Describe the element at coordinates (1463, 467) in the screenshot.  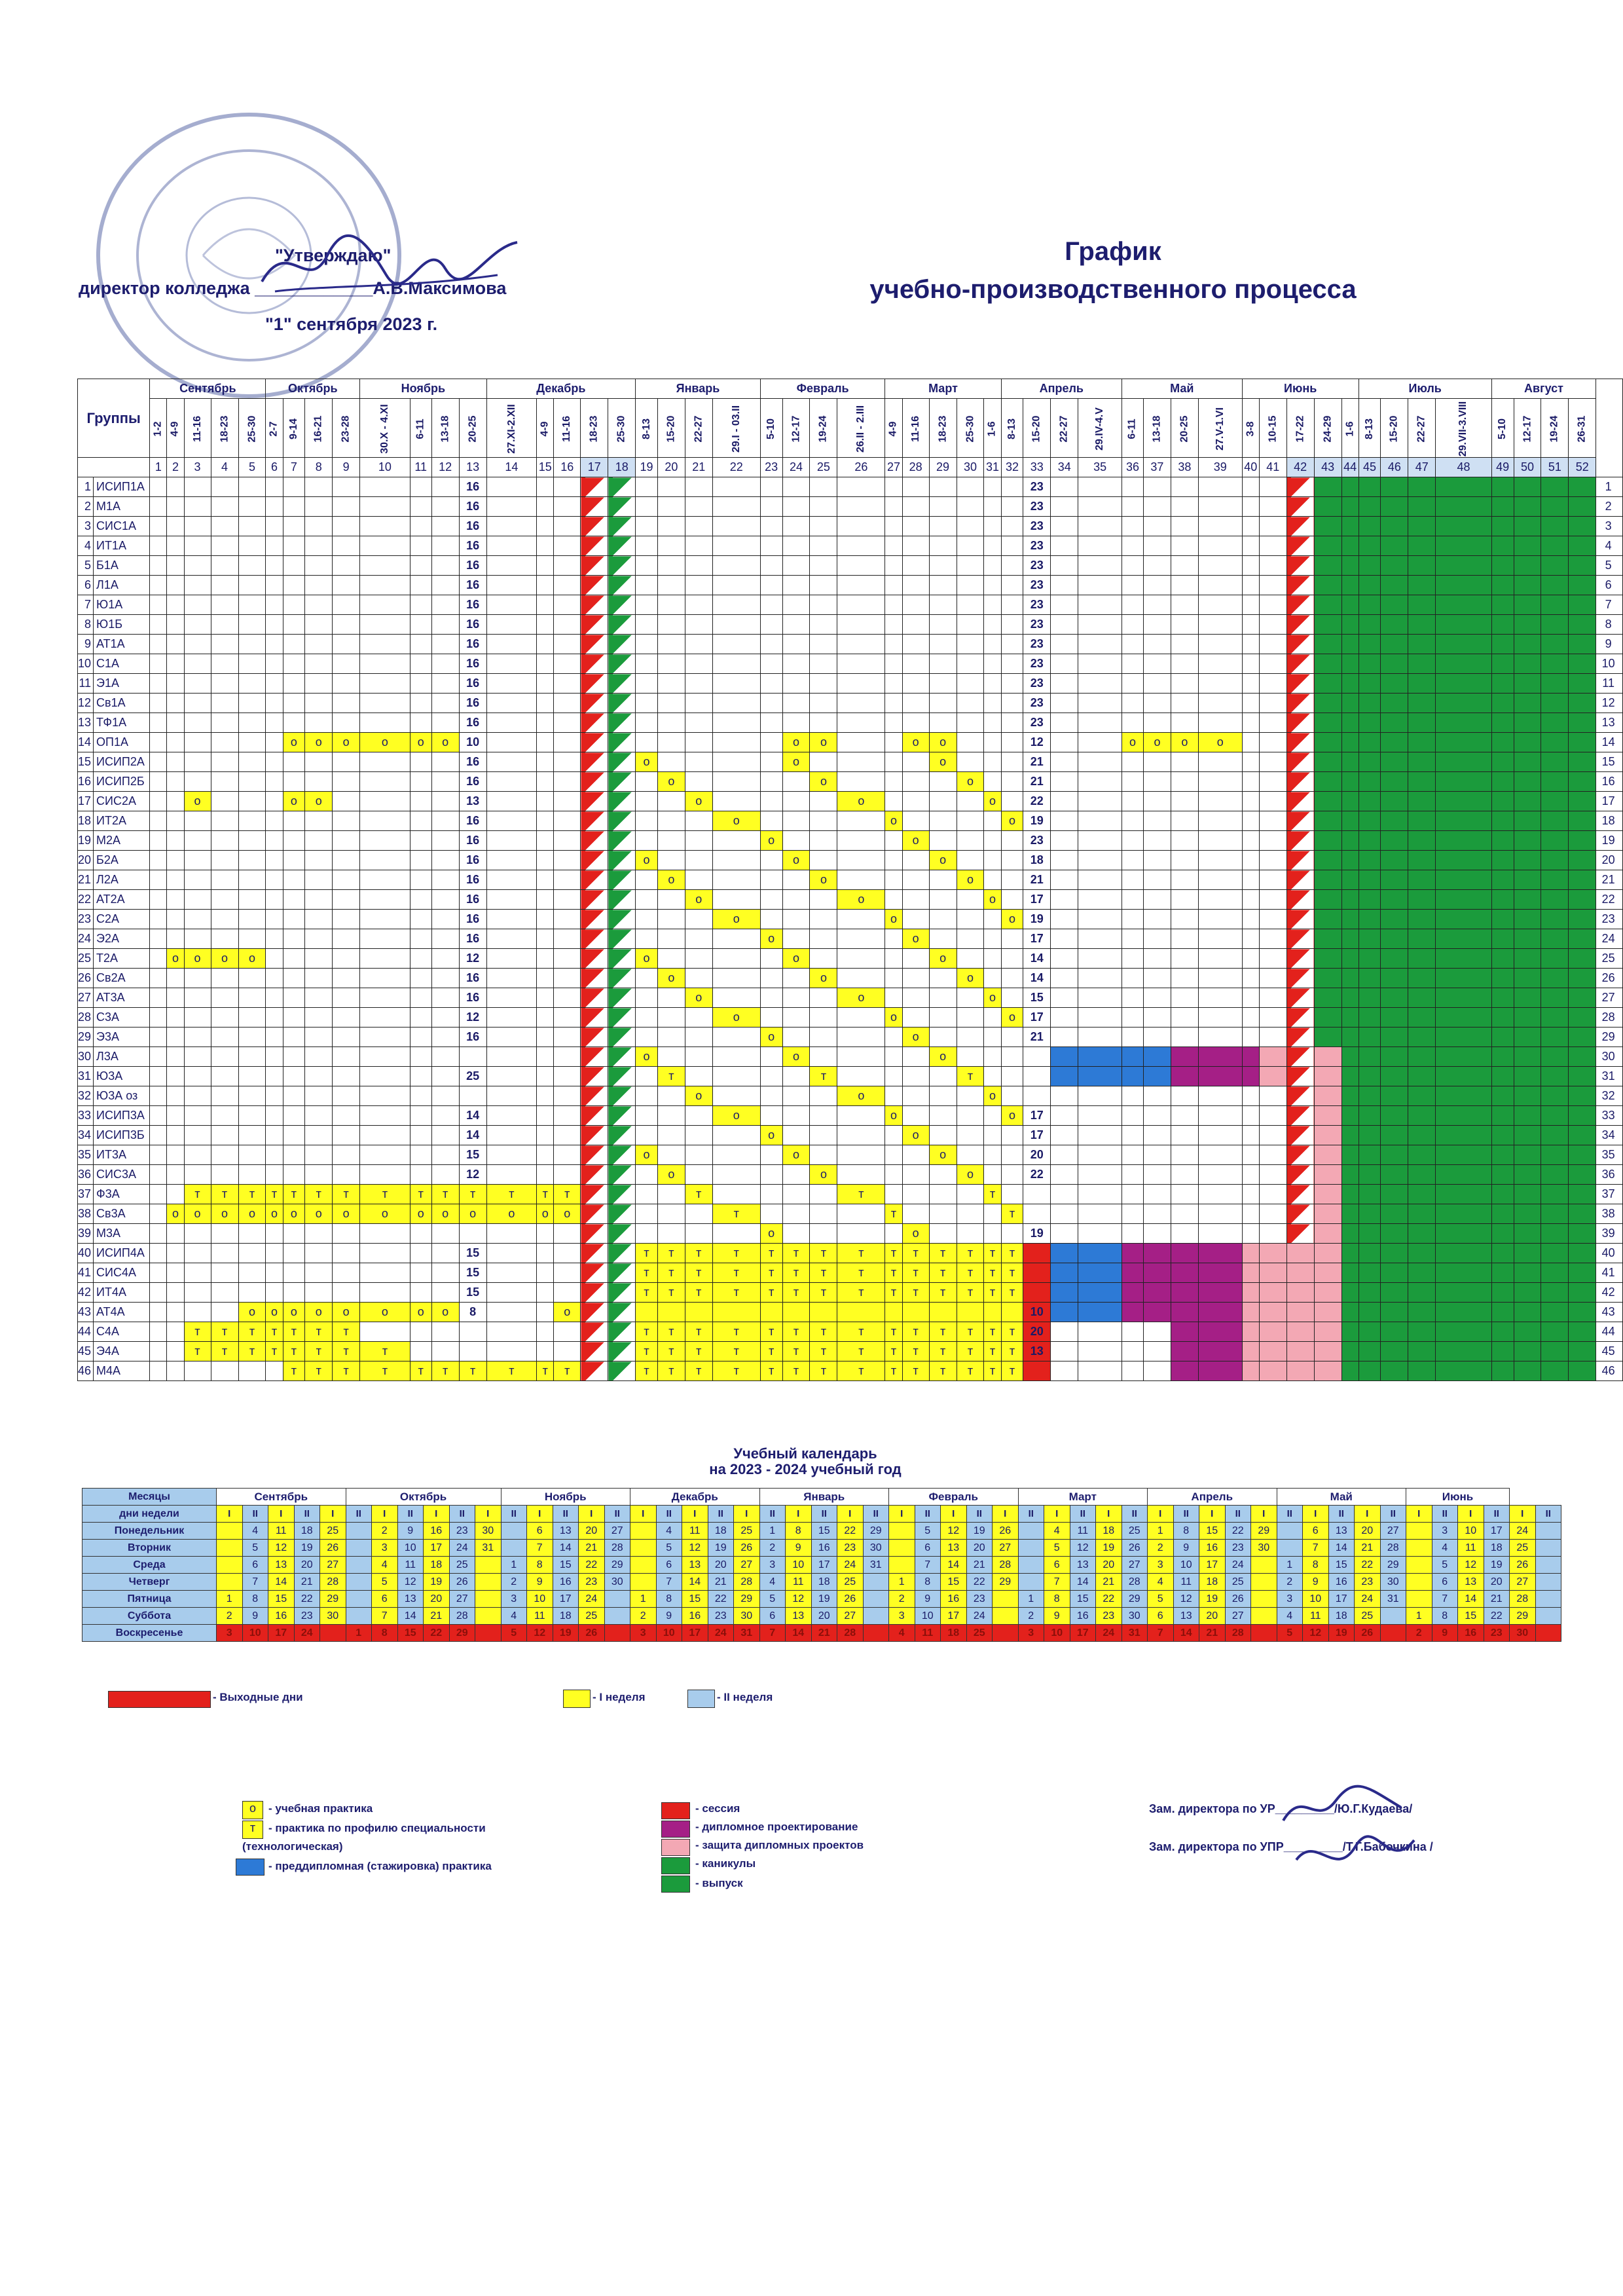
I see `week-number: 48` at that location.